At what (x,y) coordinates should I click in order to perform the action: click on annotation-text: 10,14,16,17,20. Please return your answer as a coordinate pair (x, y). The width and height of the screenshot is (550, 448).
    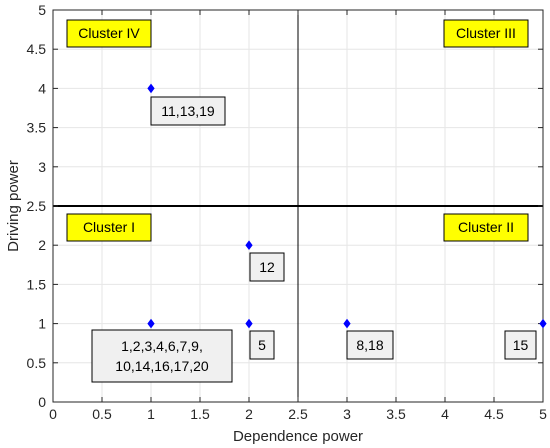
    Looking at the image, I should click on (162, 366).